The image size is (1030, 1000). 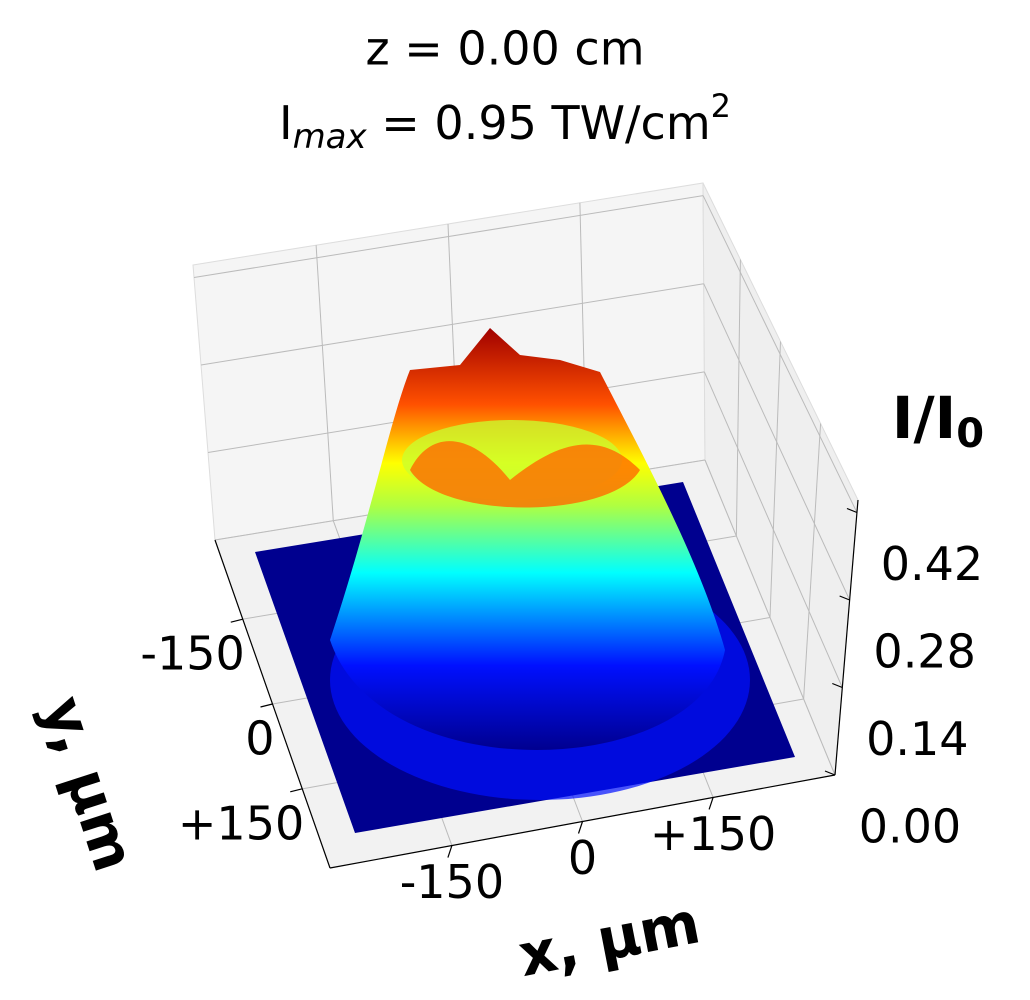 What do you see at coordinates (970, 434) in the screenshot?
I see `zlabel-sub: 0` at bounding box center [970, 434].